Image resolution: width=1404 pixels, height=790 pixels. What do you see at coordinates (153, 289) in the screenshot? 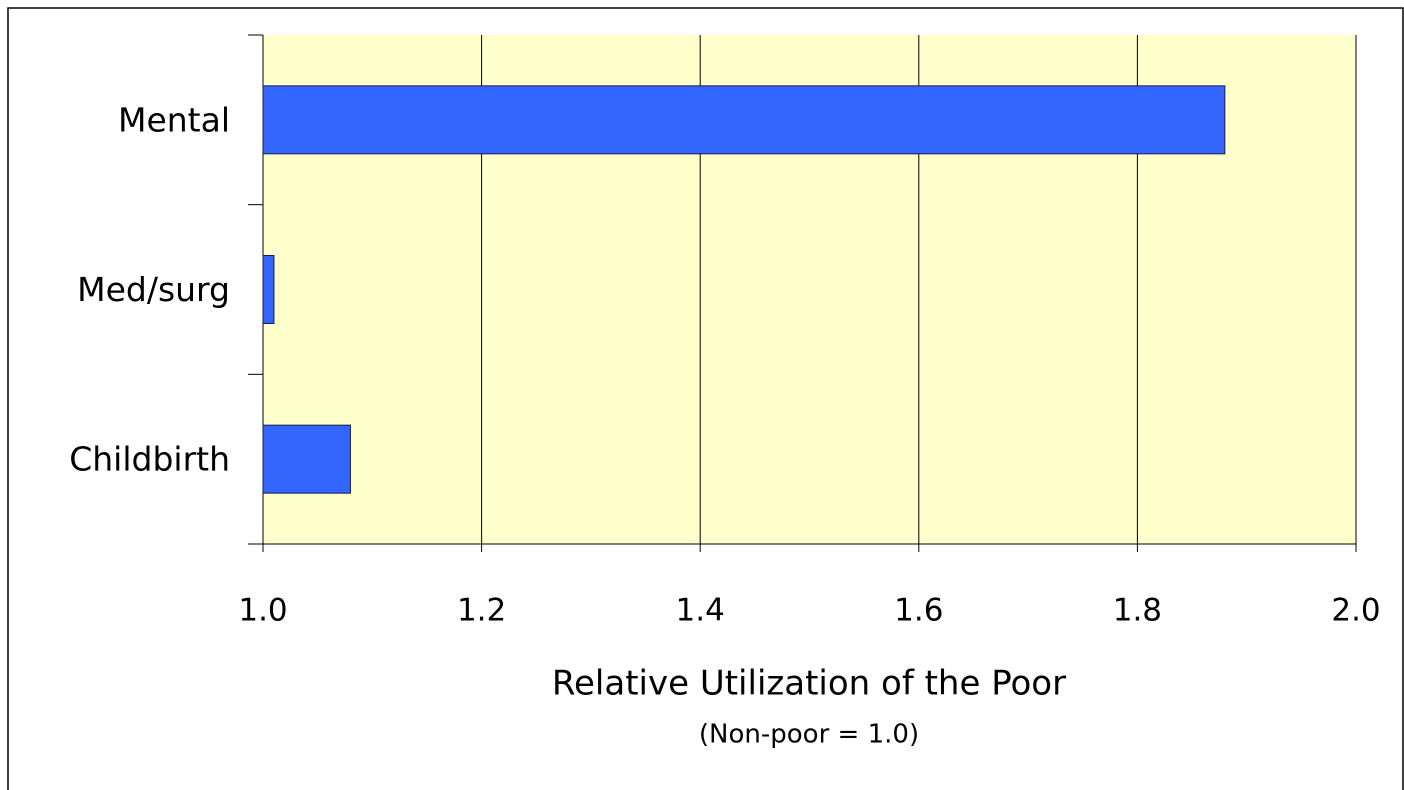
I see `y-tick-label: Med/surg` at bounding box center [153, 289].